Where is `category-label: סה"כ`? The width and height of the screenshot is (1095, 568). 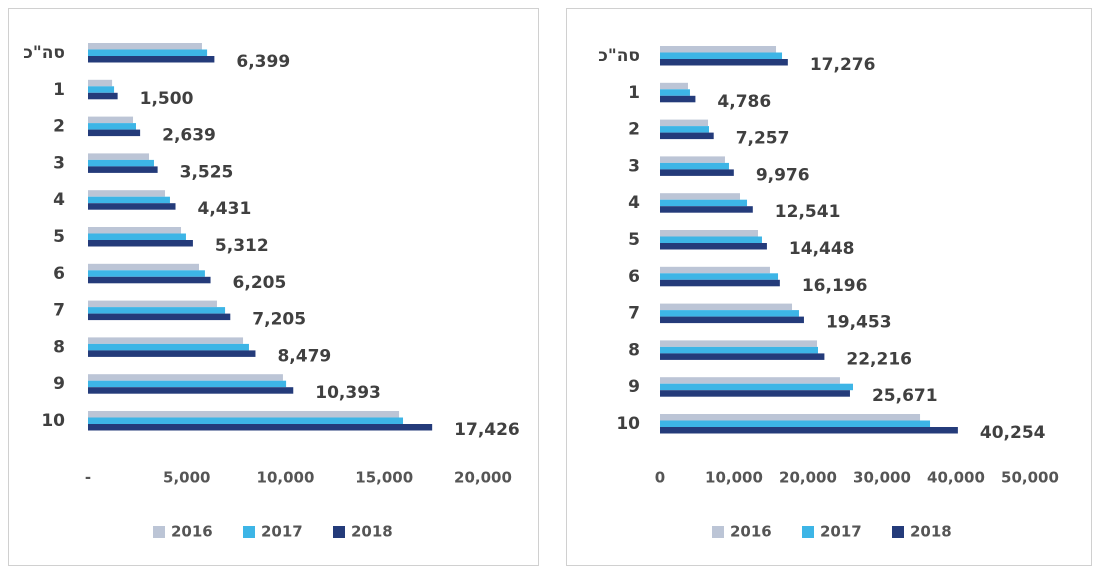 category-label: סה"כ is located at coordinates (44, 53).